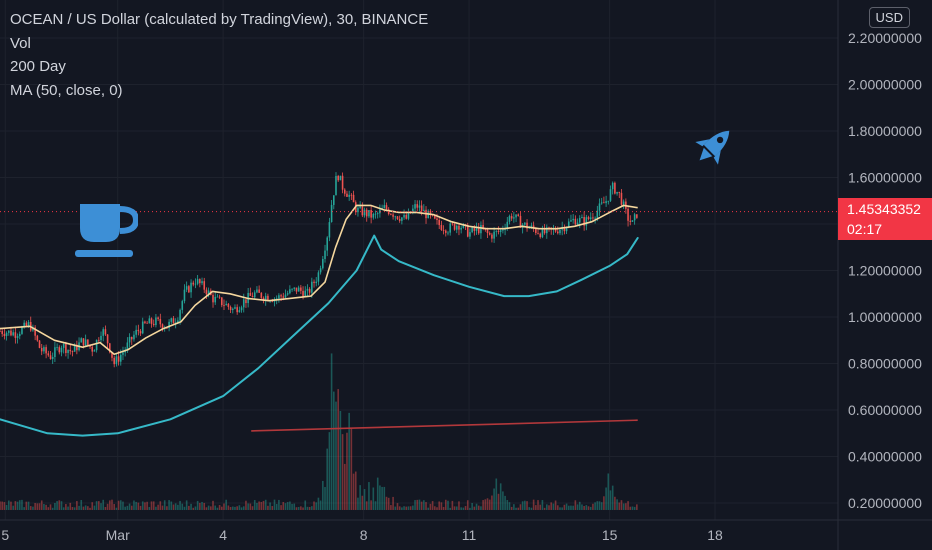 This screenshot has height=550, width=932. Describe the element at coordinates (118, 535) in the screenshot. I see `x-tick-label: Mar` at that location.